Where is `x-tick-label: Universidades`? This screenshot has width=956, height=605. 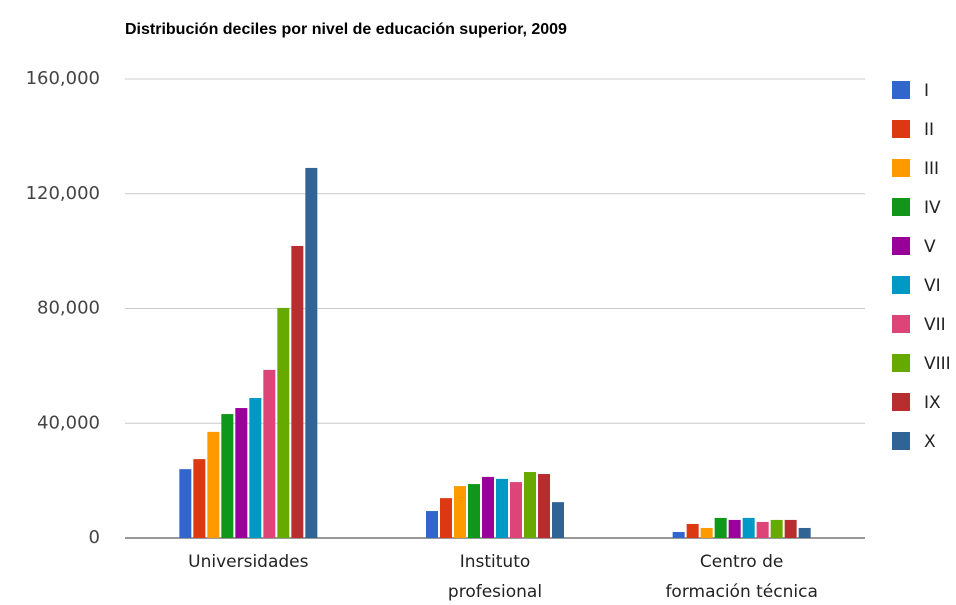 x-tick-label: Universidades is located at coordinates (248, 562).